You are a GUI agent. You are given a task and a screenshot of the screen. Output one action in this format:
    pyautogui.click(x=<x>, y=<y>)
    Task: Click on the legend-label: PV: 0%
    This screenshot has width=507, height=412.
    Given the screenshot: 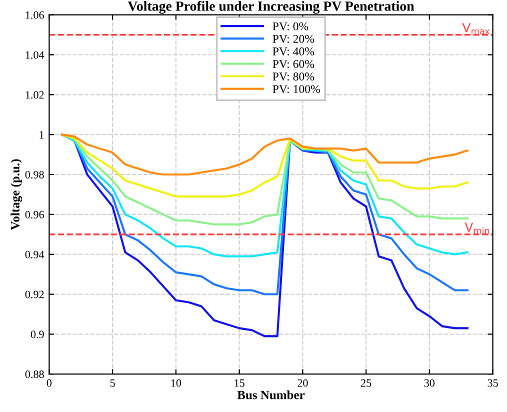 What is the action you would take?
    pyautogui.click(x=290, y=26)
    